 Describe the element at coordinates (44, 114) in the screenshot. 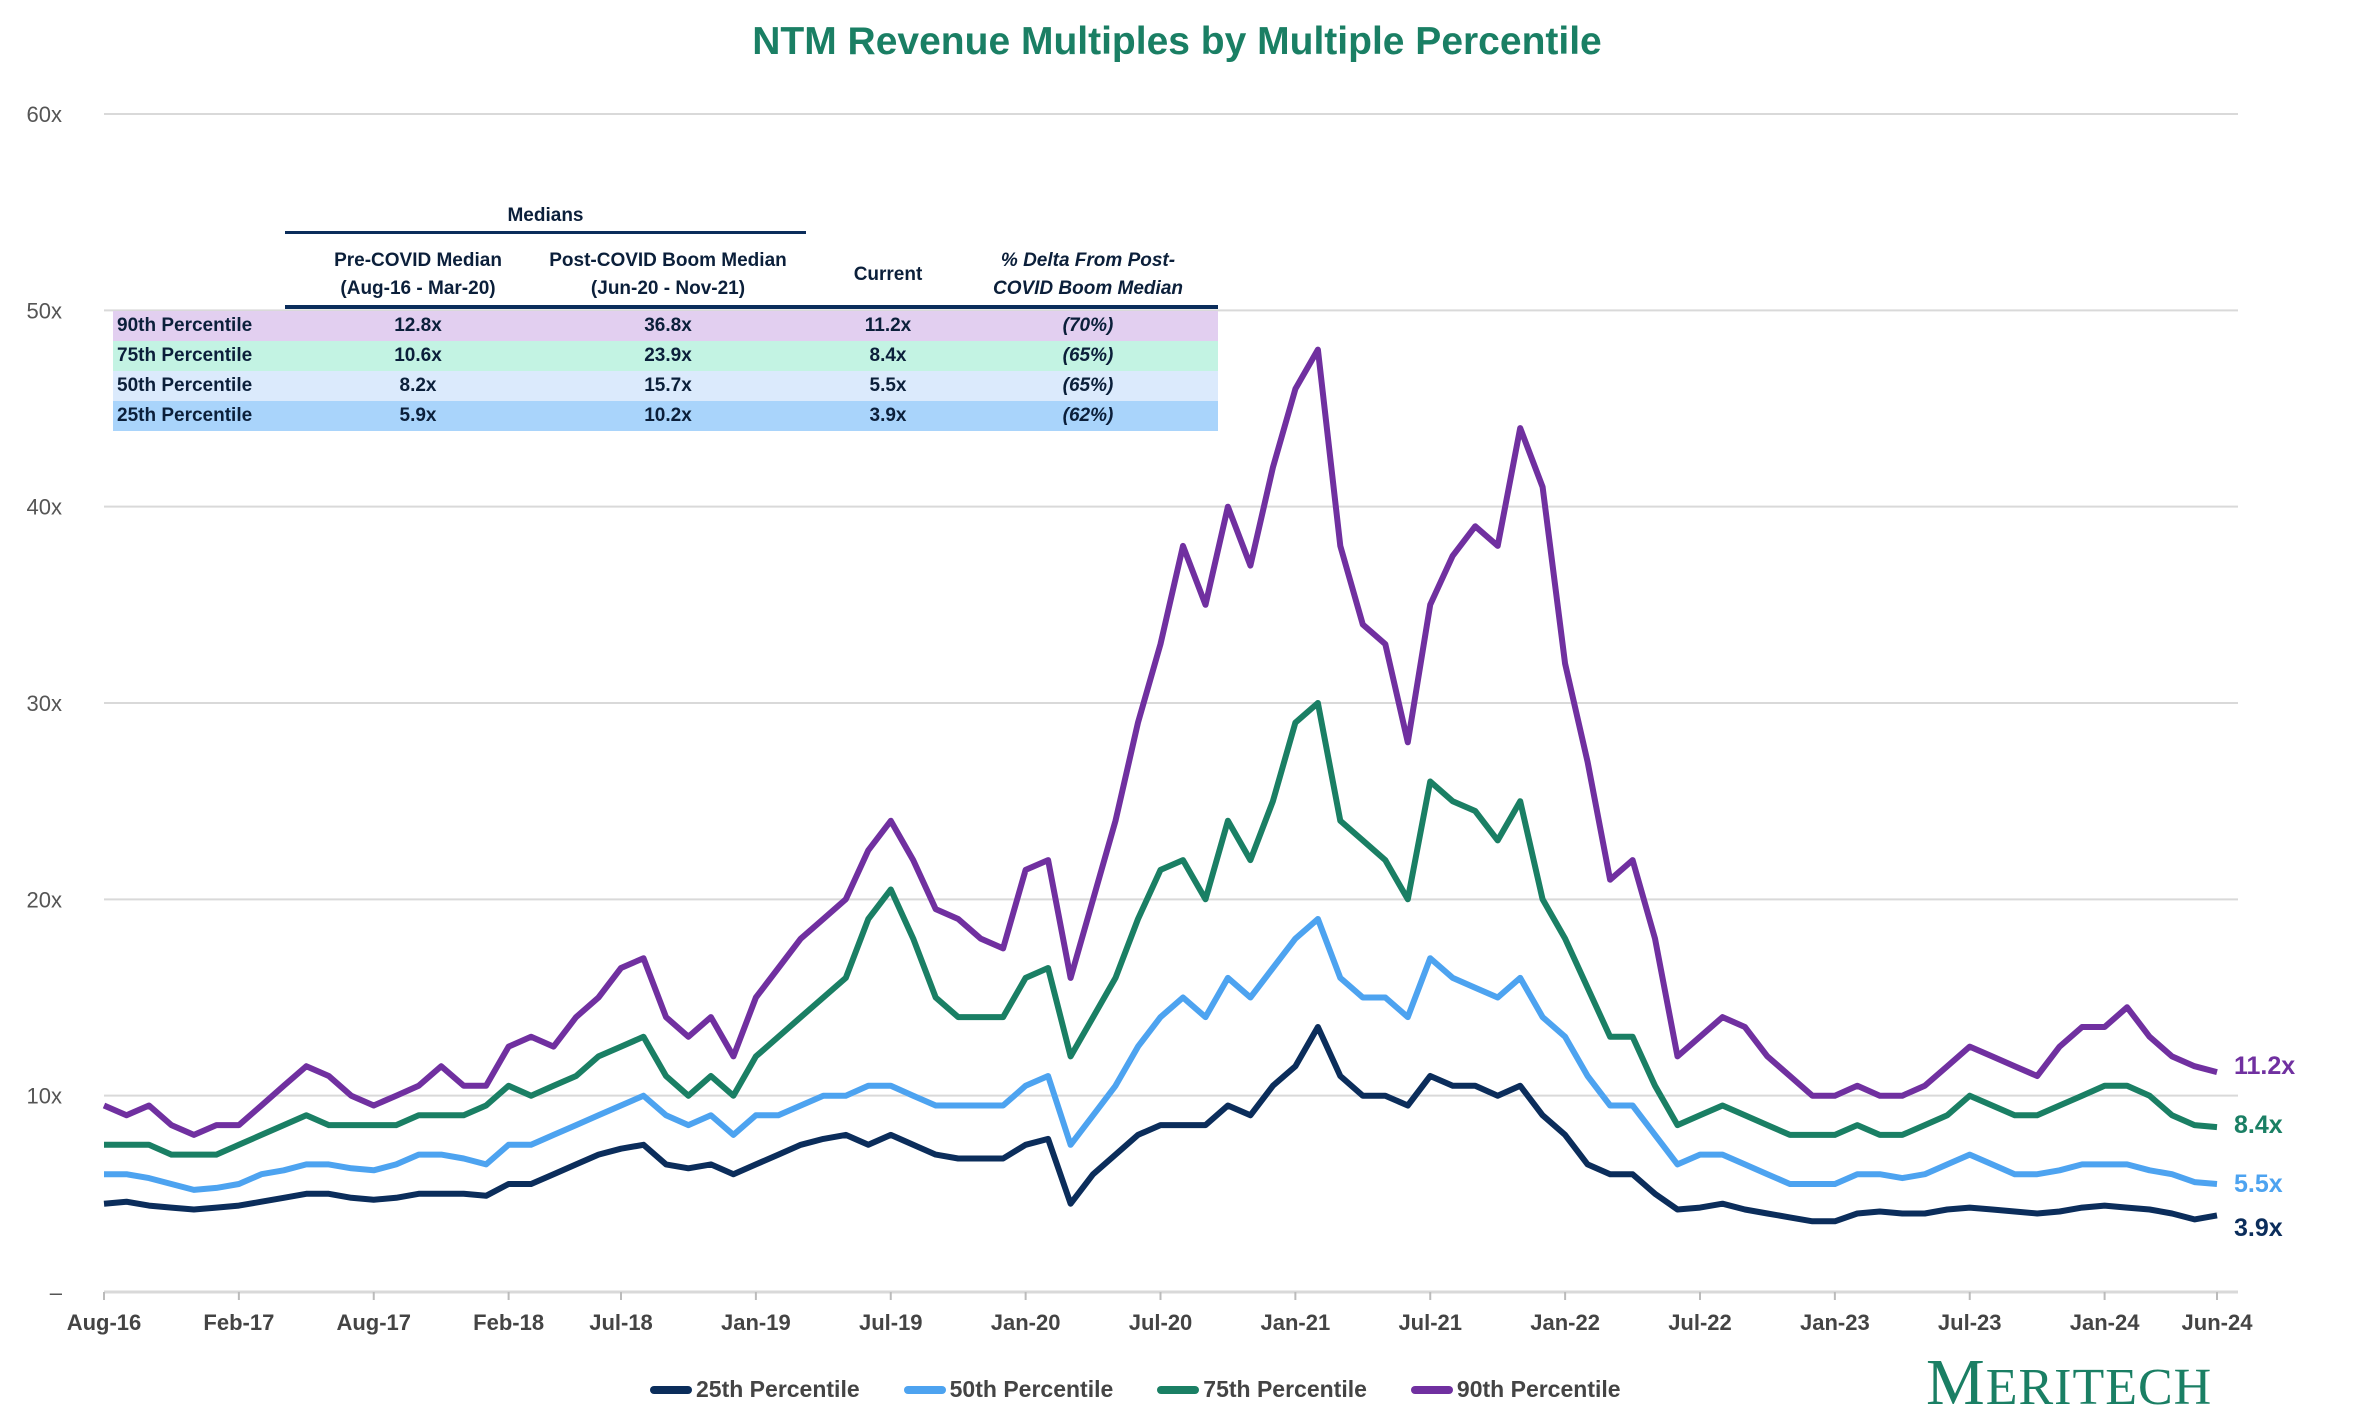

I see `y-tick-label: 60x` at that location.